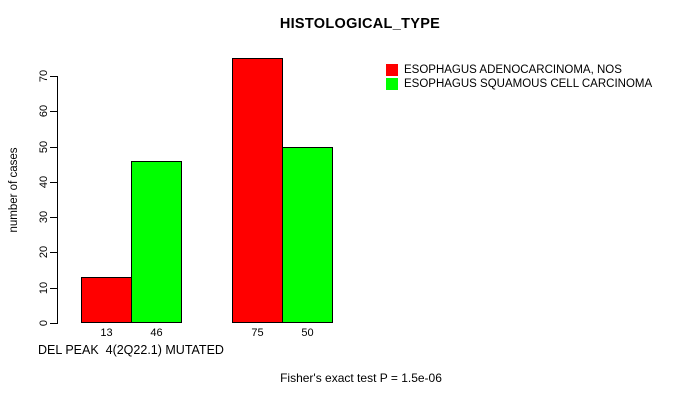 Image resolution: width=690 pixels, height=400 pixels. Describe the element at coordinates (14, 190) in the screenshot. I see `y-axis-label: number of cases` at that location.